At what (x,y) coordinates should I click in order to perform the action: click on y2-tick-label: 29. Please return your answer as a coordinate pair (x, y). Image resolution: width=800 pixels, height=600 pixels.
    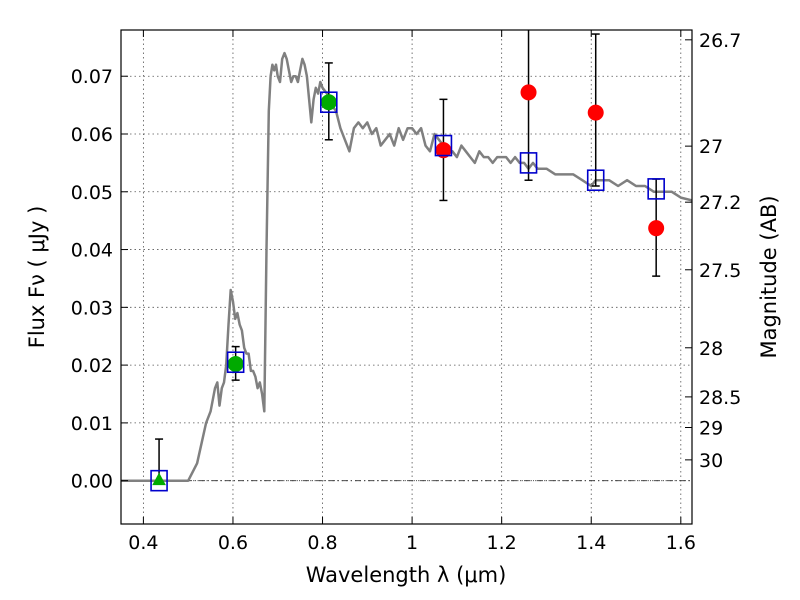
    Looking at the image, I should click on (711, 429).